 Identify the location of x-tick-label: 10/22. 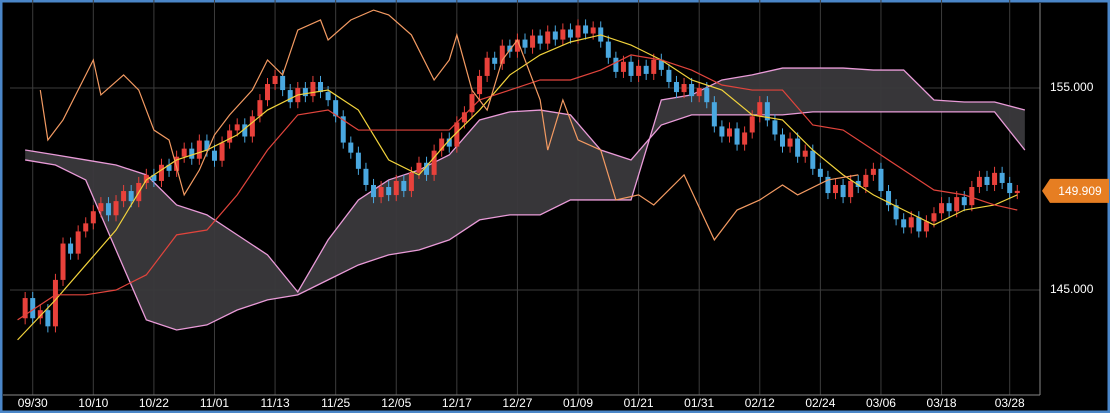
(154, 403).